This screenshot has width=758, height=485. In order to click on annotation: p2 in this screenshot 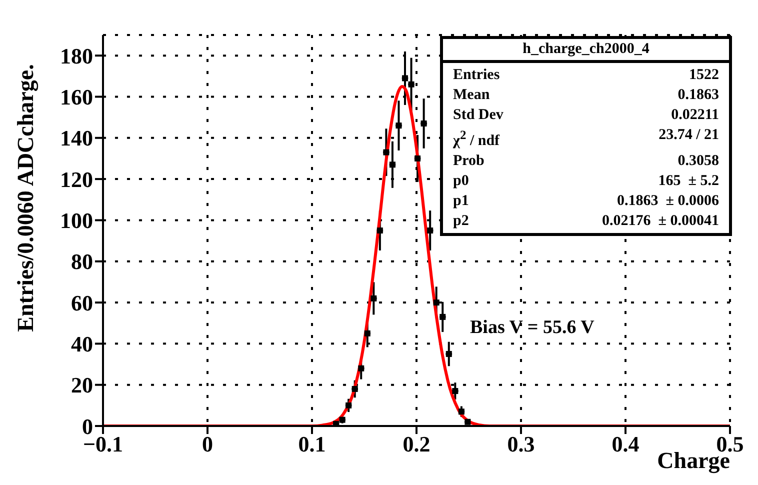, I will do `click(461, 221)`.